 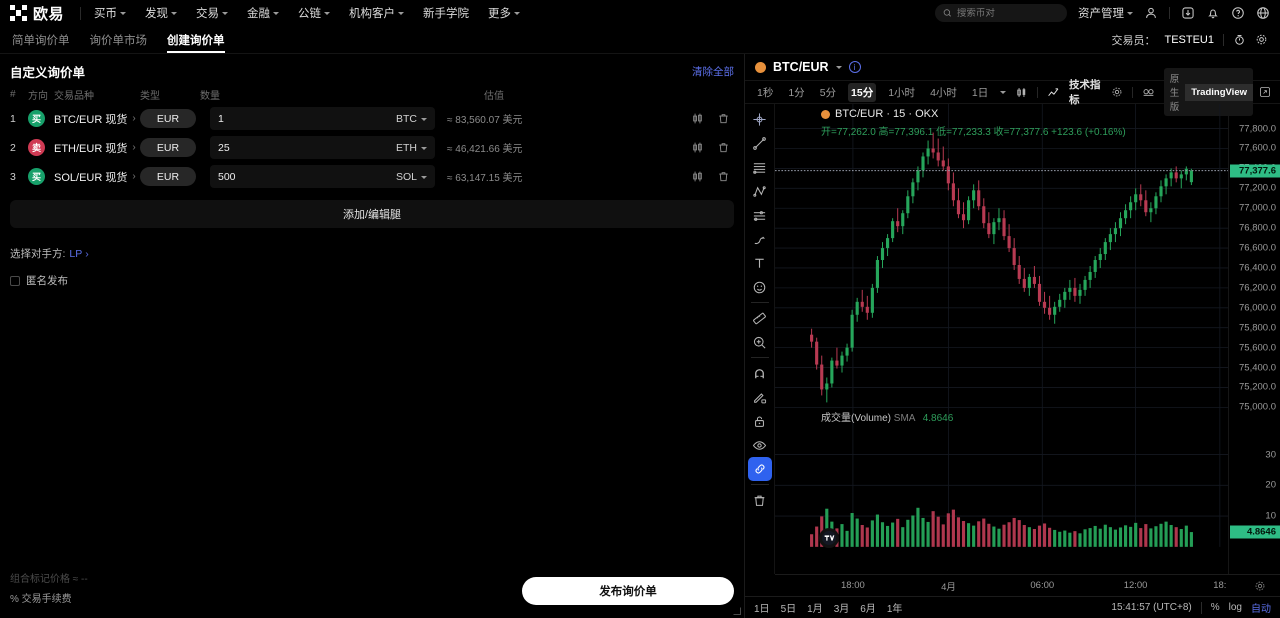 I want to click on info-icon: i, so click(x=854, y=67).